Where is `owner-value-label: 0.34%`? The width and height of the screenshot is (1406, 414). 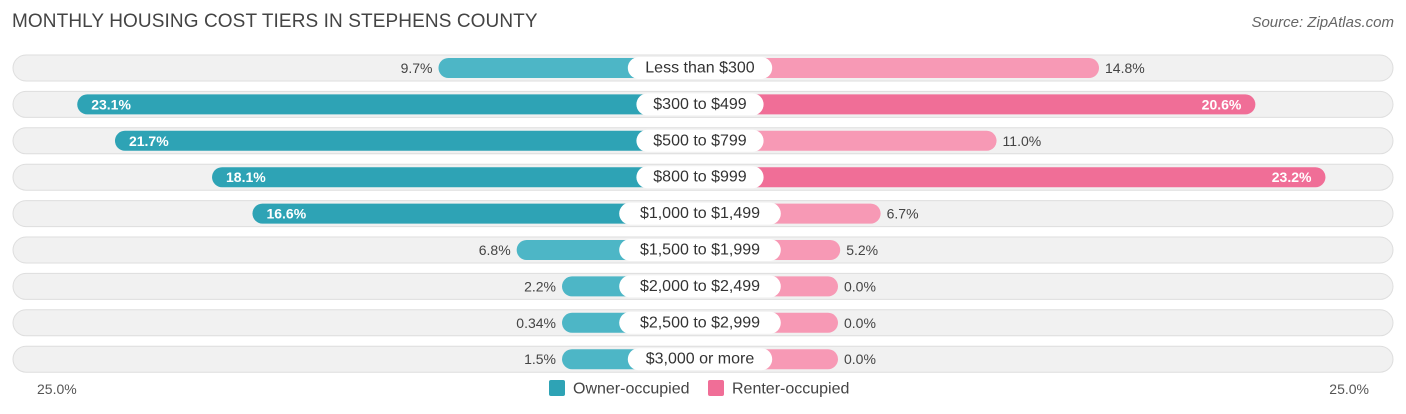 owner-value-label: 0.34% is located at coordinates (536, 323).